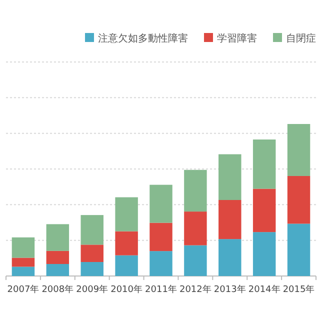 This screenshot has height=320, width=320. I want to click on x-tick-label: 2015年, so click(298, 289).